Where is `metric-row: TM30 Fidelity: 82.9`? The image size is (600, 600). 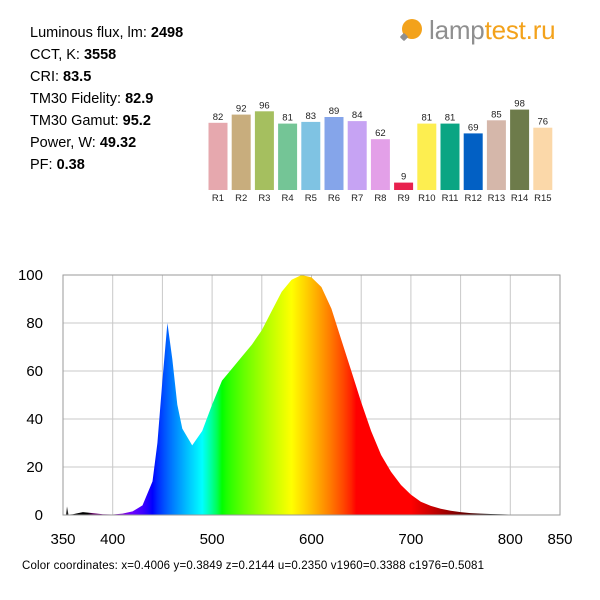
metric-row: TM30 Fidelity: 82.9 is located at coordinates (106, 99).